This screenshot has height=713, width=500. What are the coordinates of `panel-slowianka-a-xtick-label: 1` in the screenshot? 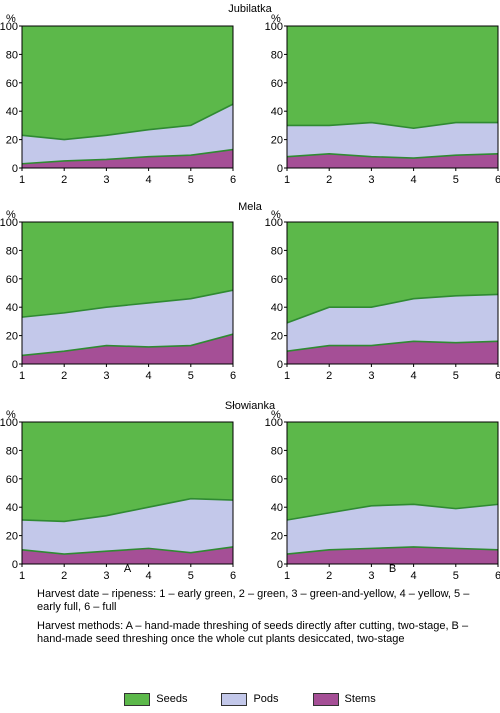 It's located at (22, 576).